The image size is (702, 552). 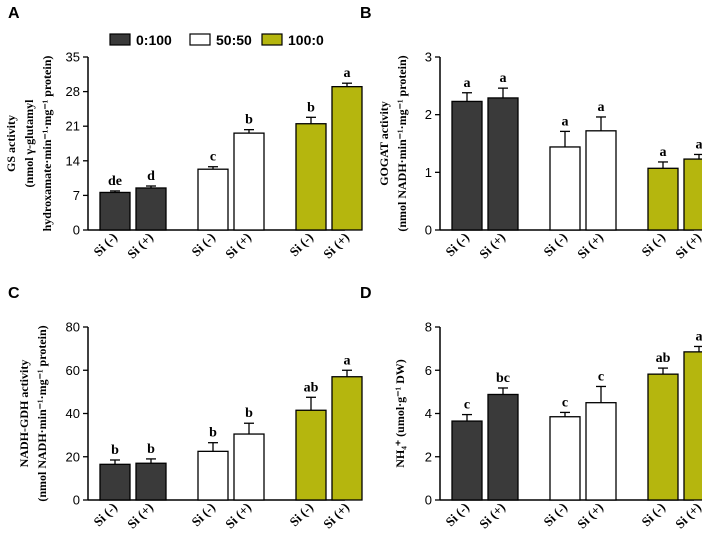 What do you see at coordinates (503, 378) in the screenshot?
I see `significance-label-d: bc` at bounding box center [503, 378].